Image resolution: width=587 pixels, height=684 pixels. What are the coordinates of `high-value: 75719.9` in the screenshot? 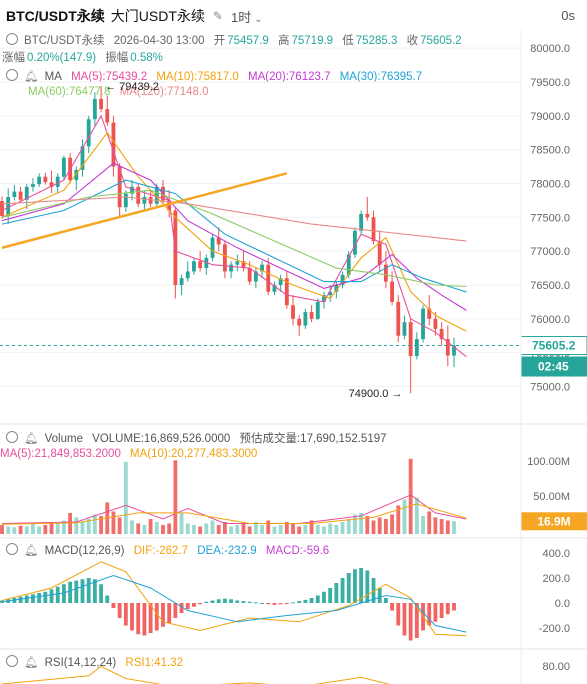 It's located at (312, 41).